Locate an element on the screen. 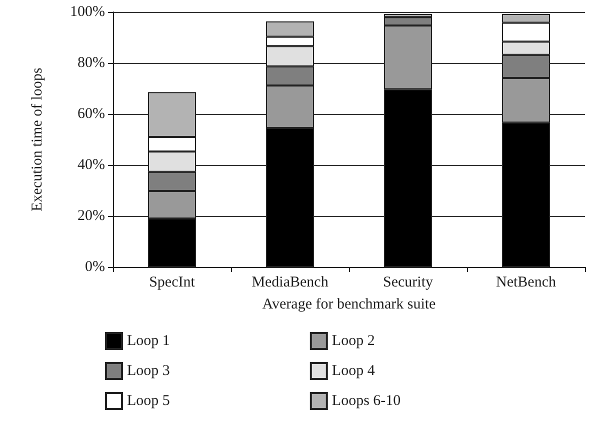  y-tick-label: 100% is located at coordinates (87, 12).